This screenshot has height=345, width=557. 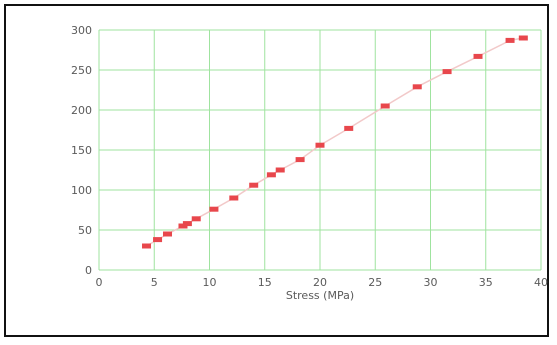 I want to click on x-tick-label: 35, so click(x=486, y=282).